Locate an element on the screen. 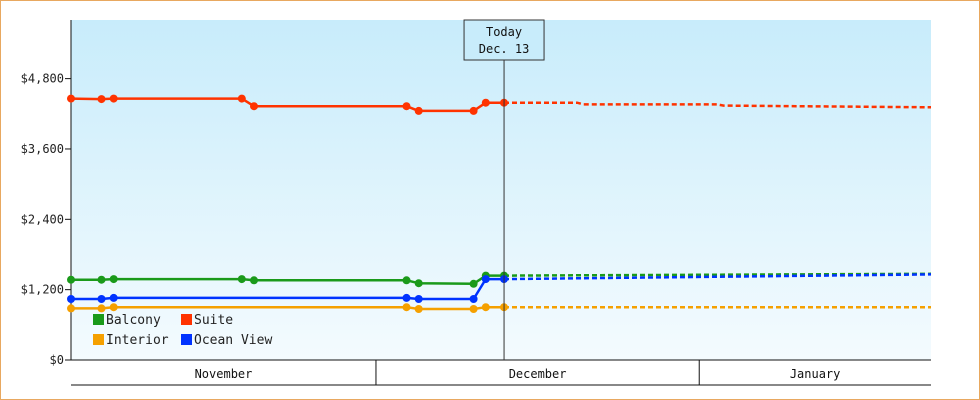 Image resolution: width=980 pixels, height=400 pixels. legend-label: Balcony is located at coordinates (133, 320).